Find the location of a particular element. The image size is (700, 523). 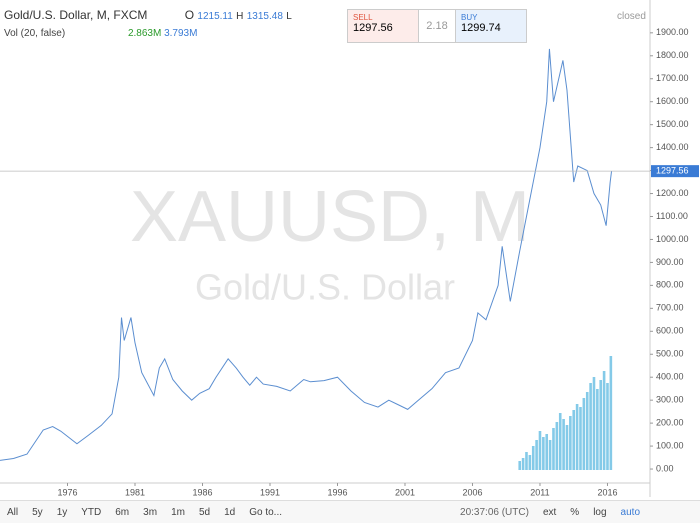

sell-button: SELL 1297.56 is located at coordinates (383, 26).